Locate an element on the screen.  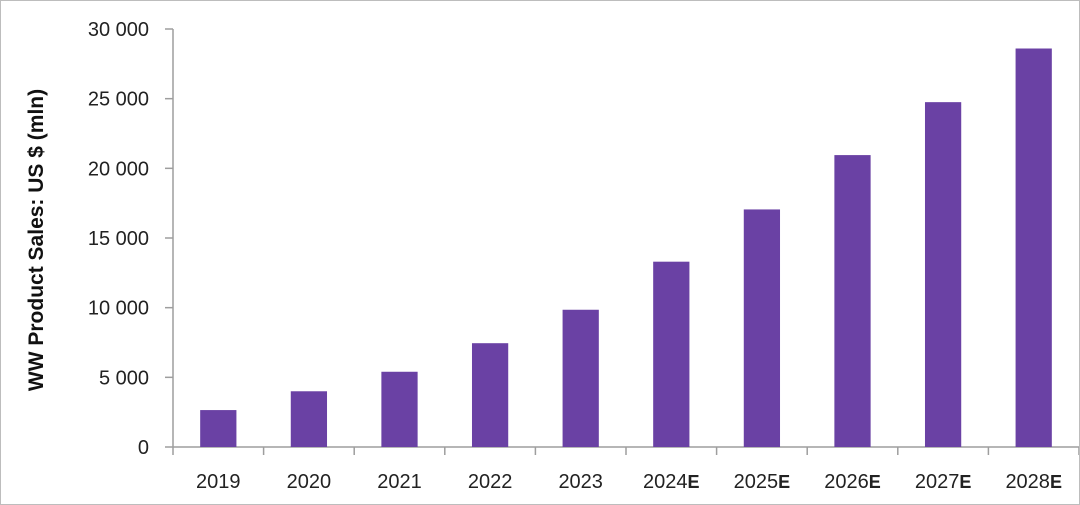
y-axis-title-group: WW Product Sales: US $ (mln) is located at coordinates (36, 240).